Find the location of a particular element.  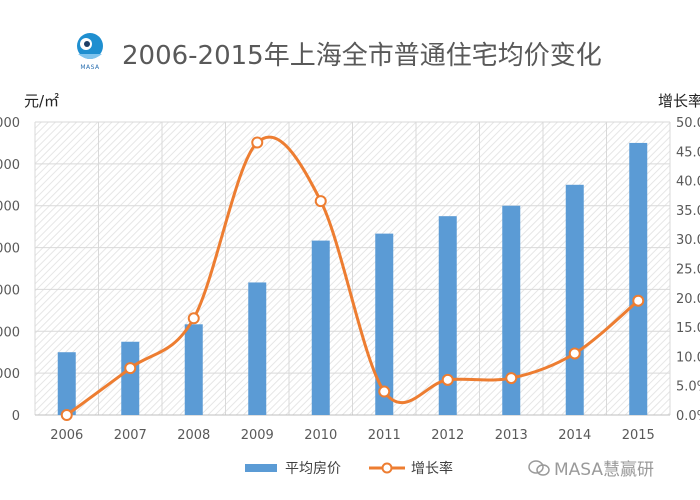

right-axis-unit: 增长率 is located at coordinates (679, 101).